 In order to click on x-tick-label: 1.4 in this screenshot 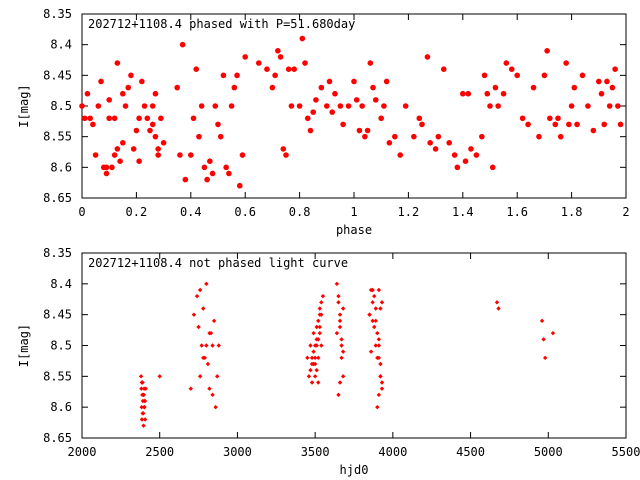, I will do `click(463, 212)`.